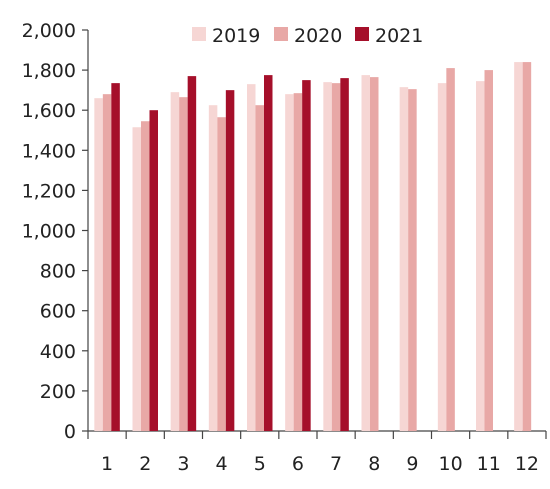 This screenshot has width=550, height=489. What do you see at coordinates (412, 464) in the screenshot?
I see `x-tick-label: 9` at bounding box center [412, 464].